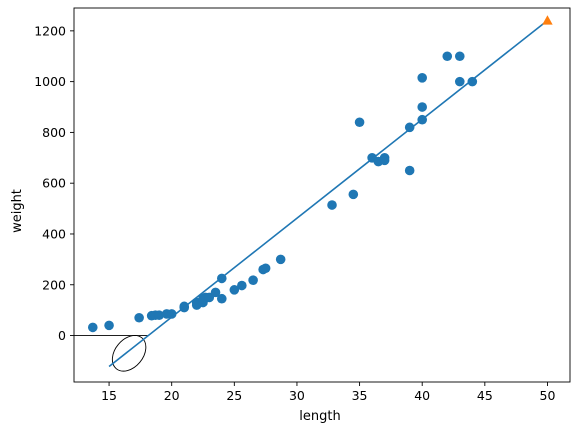 This screenshot has width=580, height=432. I want to click on y-tick-label: 400, so click(54, 233).